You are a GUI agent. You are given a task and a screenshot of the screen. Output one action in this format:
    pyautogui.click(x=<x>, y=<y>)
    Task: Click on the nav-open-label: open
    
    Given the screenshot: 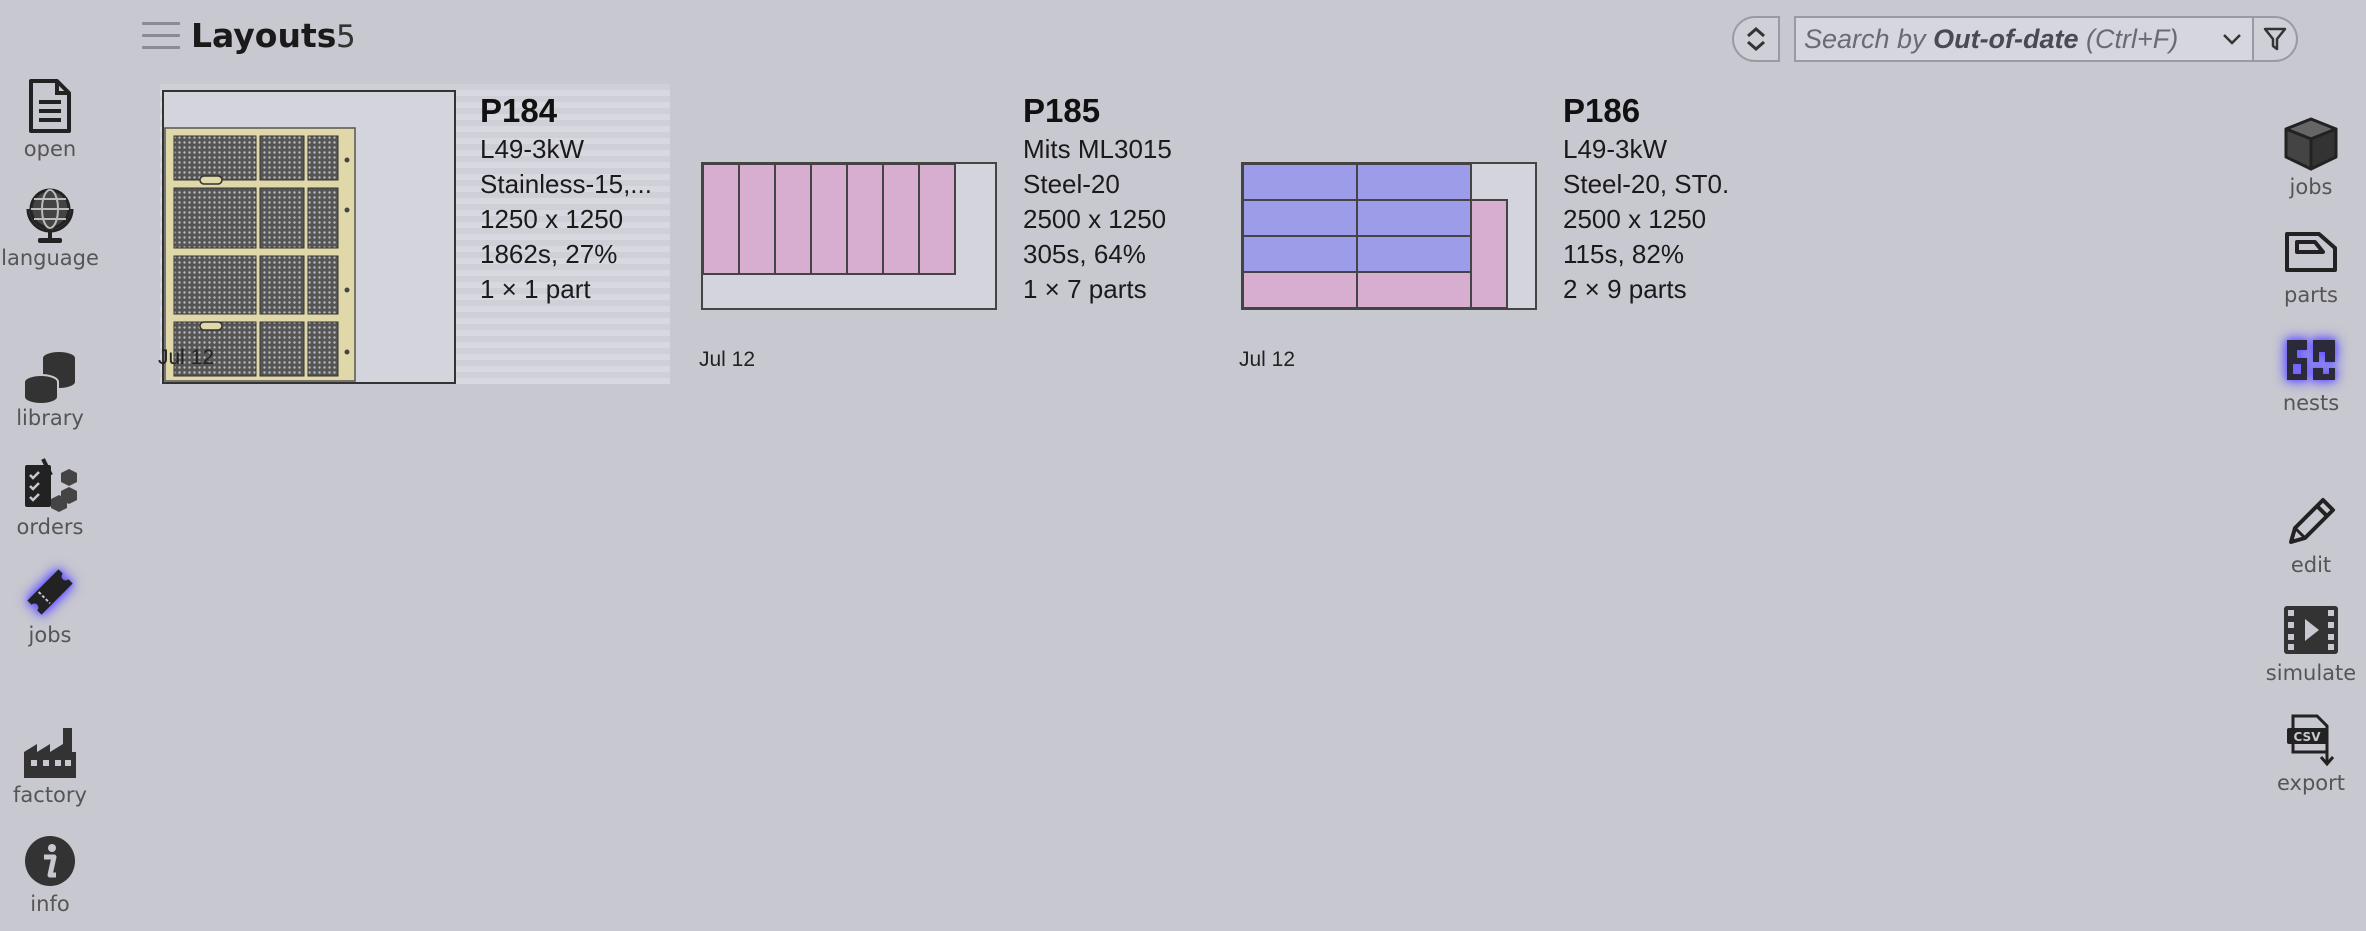 What is the action you would take?
    pyautogui.click(x=50, y=149)
    